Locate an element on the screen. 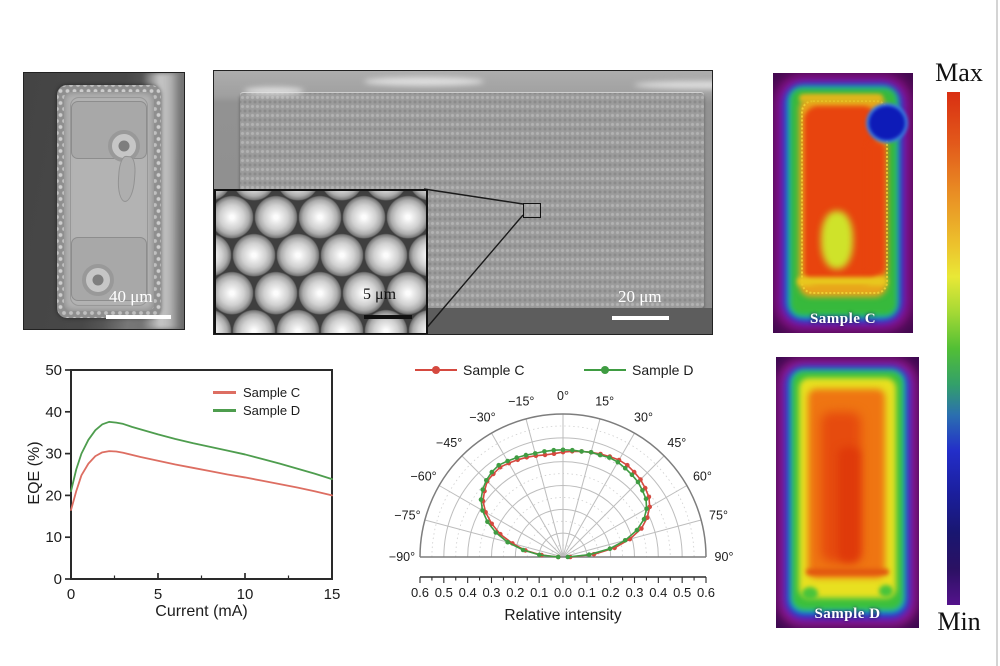  zoom-region-marker is located at coordinates (532, 210).